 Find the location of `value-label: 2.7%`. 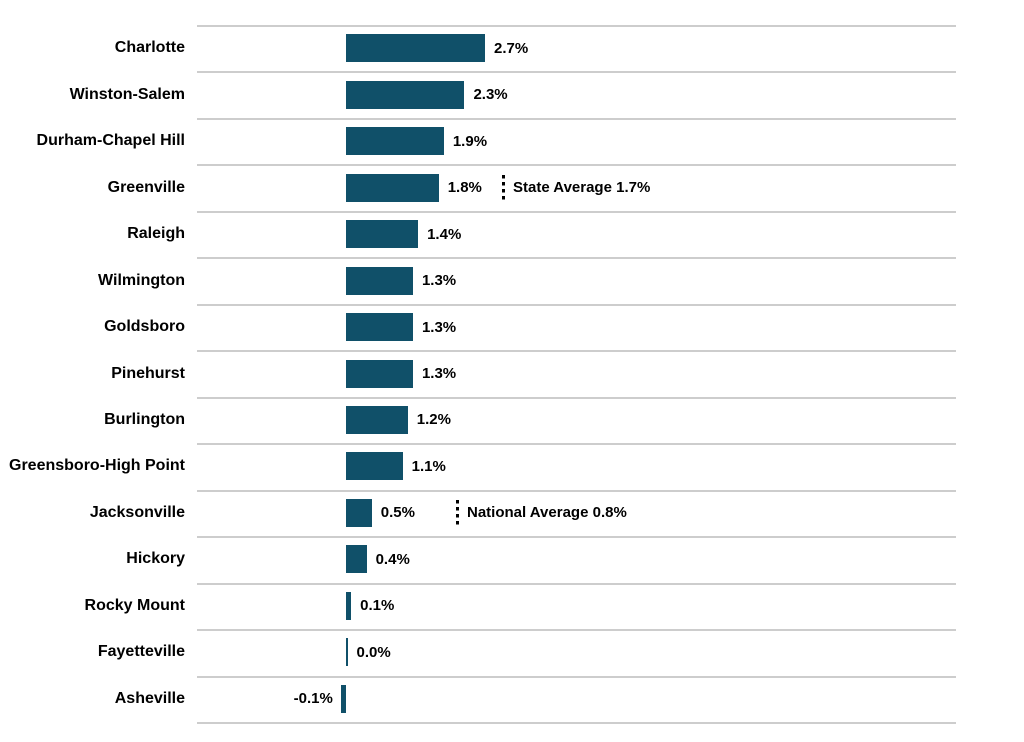

value-label: 2.7% is located at coordinates (511, 48).